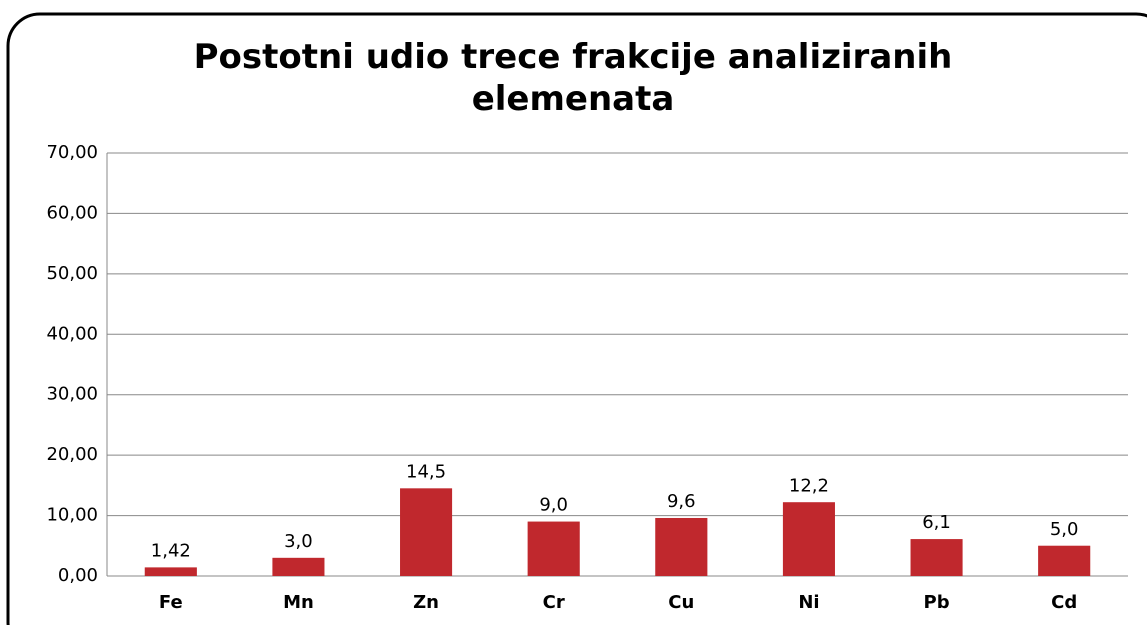 The image size is (1147, 625). Describe the element at coordinates (1064, 602) in the screenshot. I see `x-tick-label: Cd` at that location.